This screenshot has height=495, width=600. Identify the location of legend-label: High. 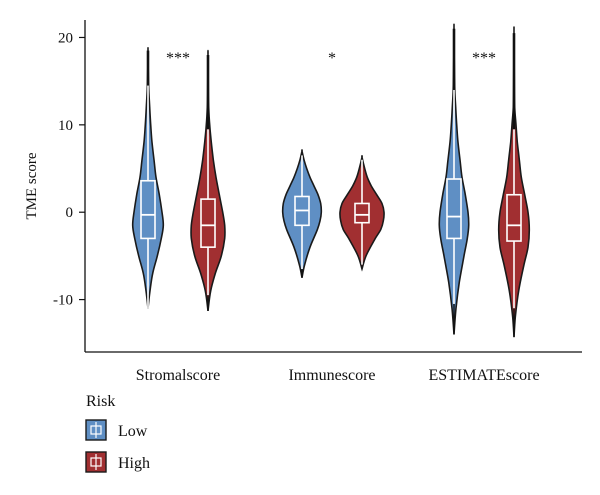
(134, 463).